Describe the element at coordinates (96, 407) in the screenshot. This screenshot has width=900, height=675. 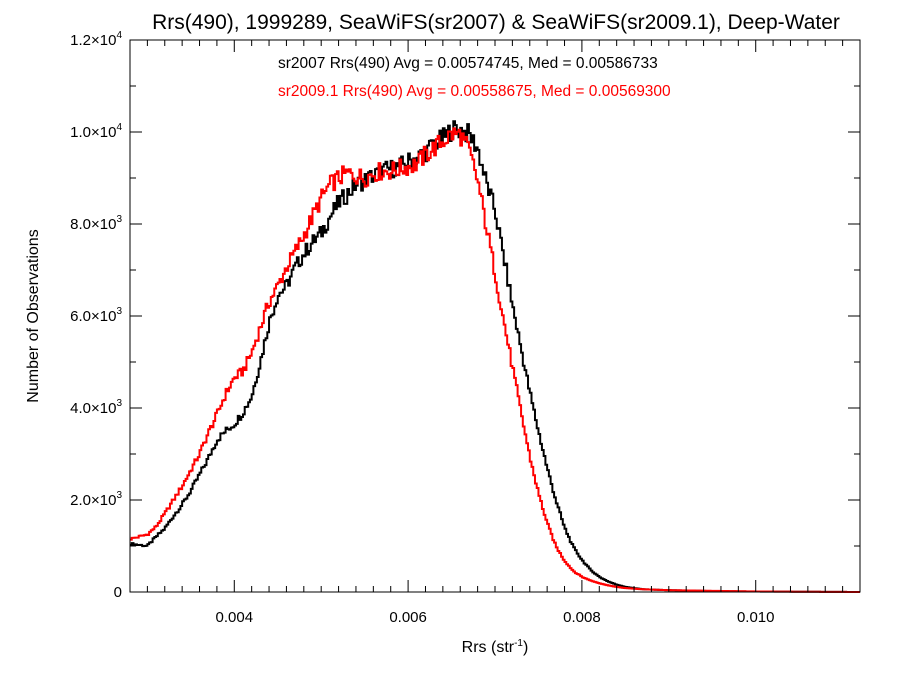
I see `y-tick-label: 4.0×10³` at that location.